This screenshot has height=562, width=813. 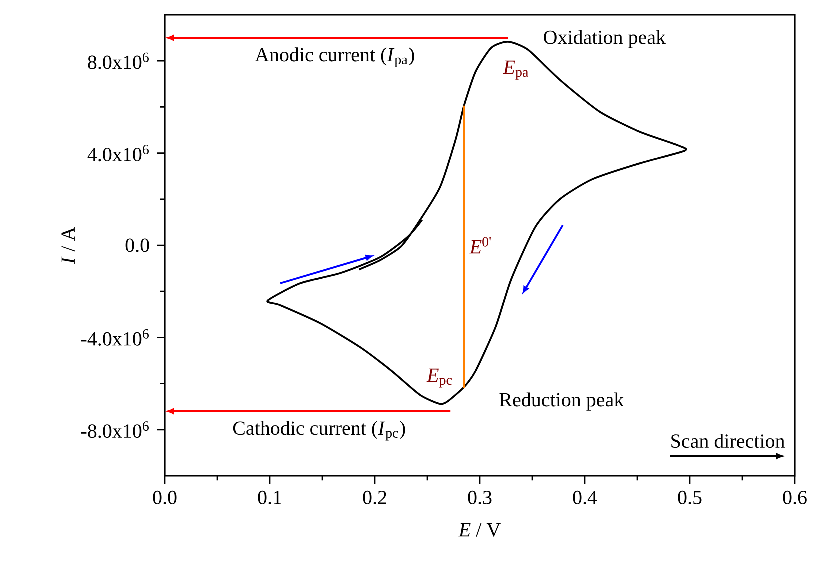 What do you see at coordinates (562, 401) in the screenshot?
I see `annotation: Reduction peak` at bounding box center [562, 401].